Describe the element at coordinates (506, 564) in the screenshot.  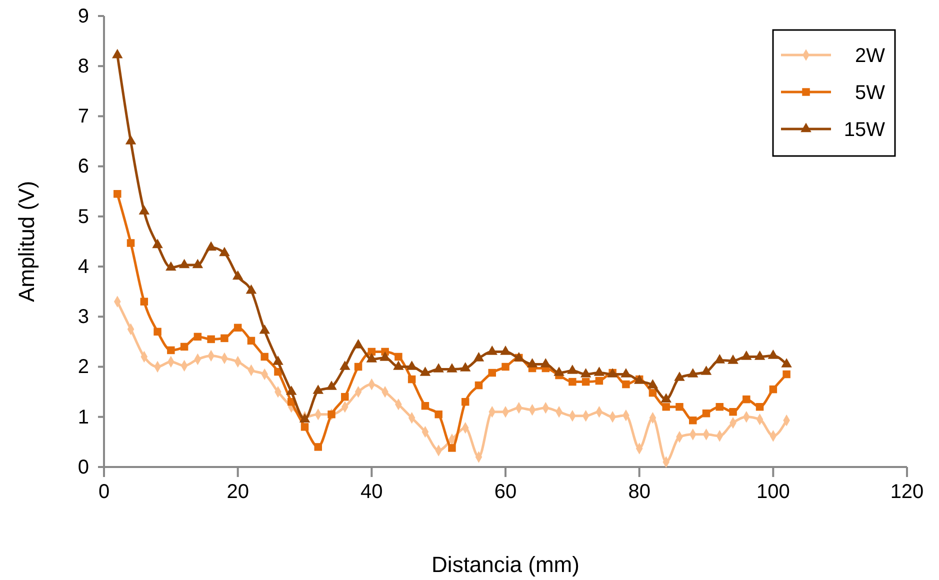
I see `x-axis-title: Distancia (mm)` at that location.